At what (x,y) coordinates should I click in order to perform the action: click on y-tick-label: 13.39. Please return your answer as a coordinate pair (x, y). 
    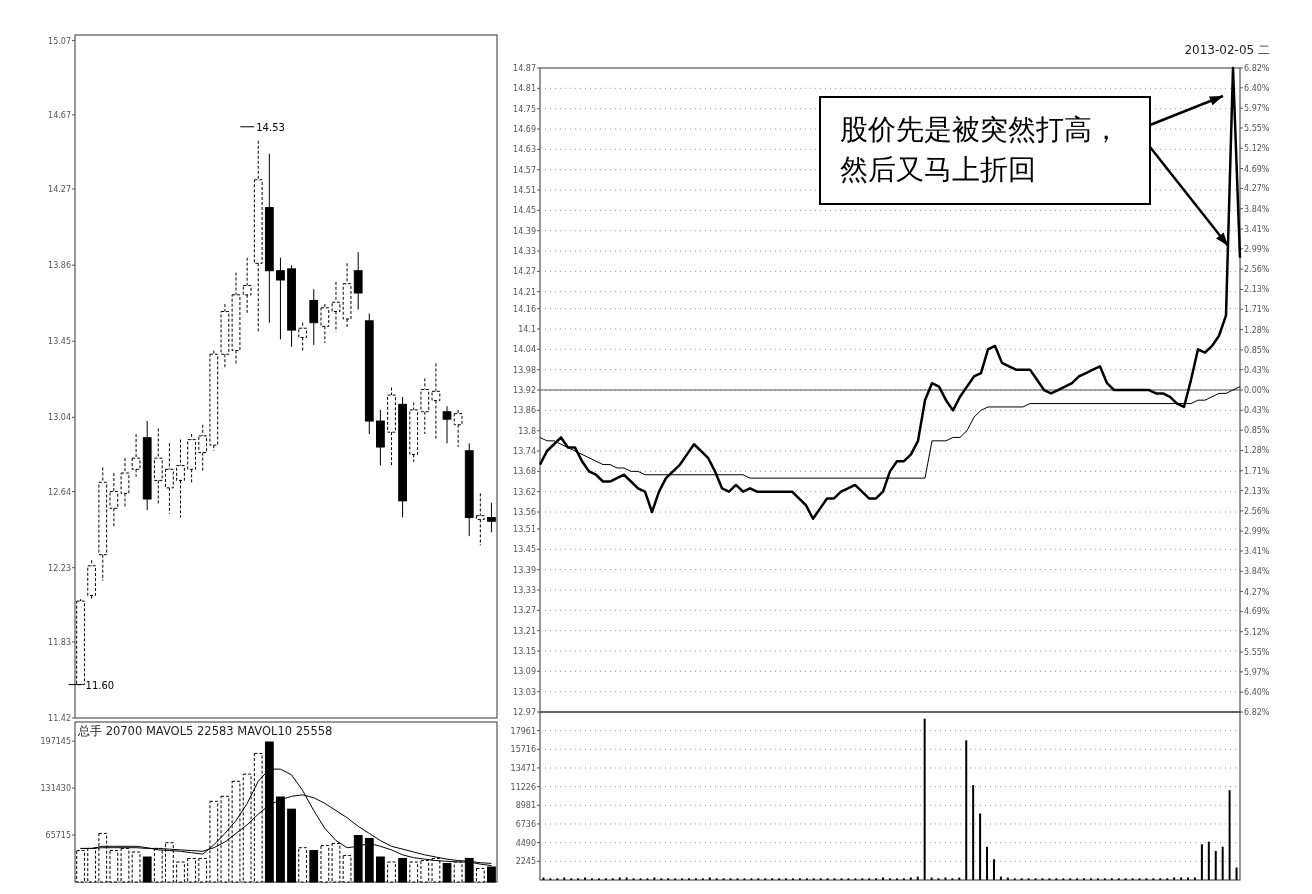
    Looking at the image, I should click on (524, 570).